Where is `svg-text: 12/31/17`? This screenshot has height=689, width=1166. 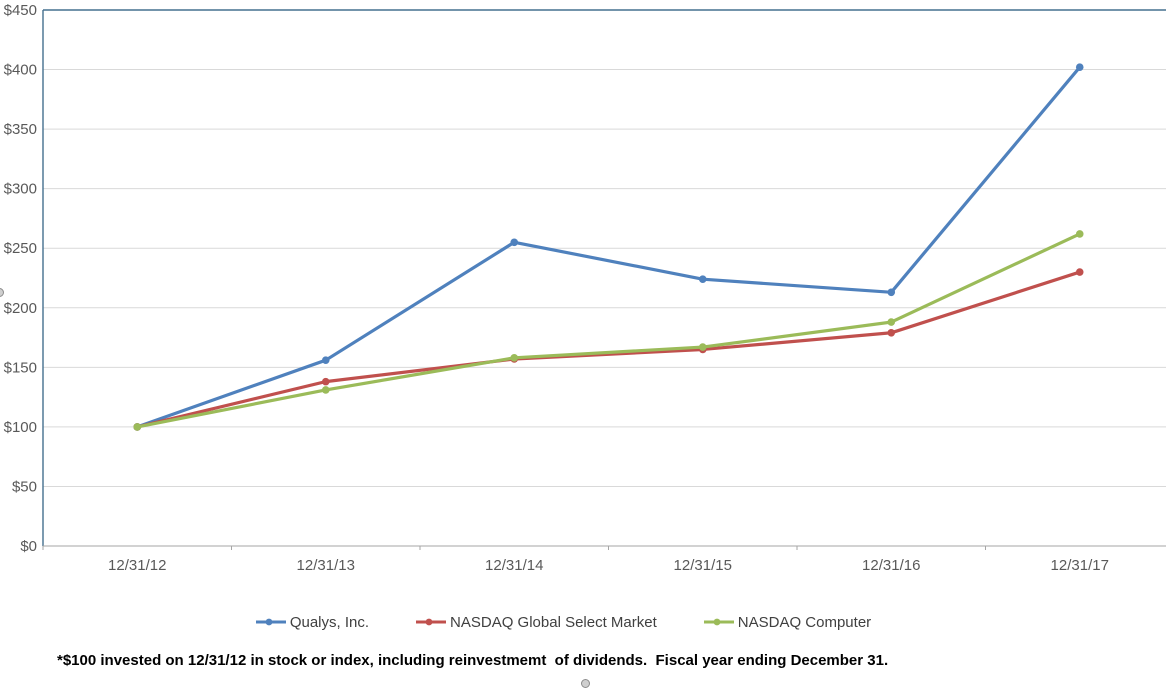 svg-text: 12/31/17 is located at coordinates (1080, 565).